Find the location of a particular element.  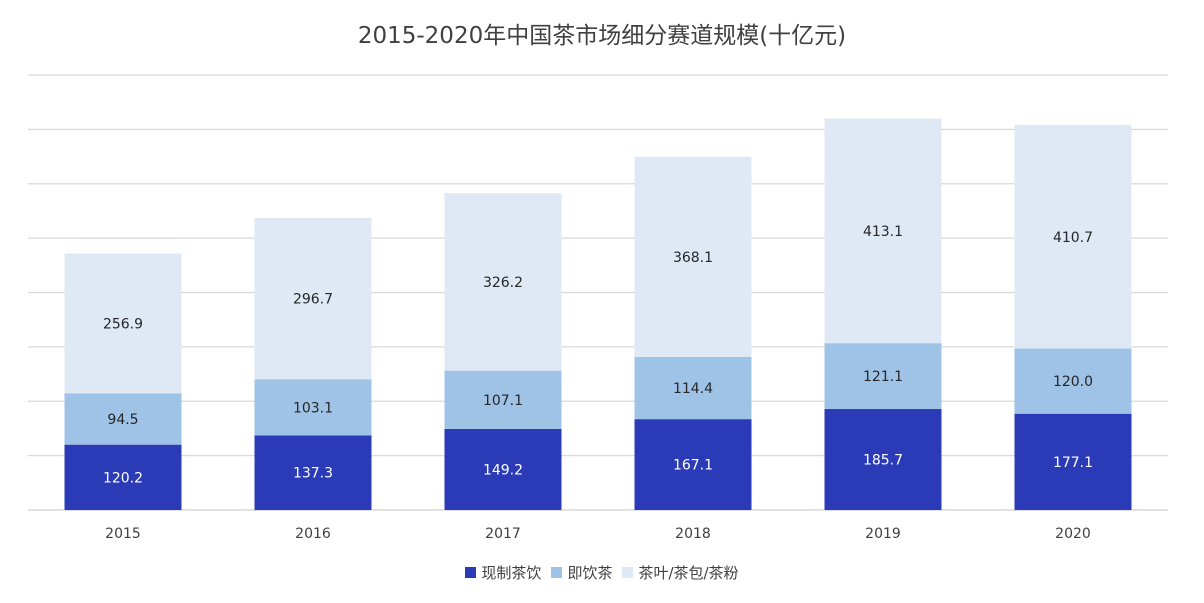

data-label: 121.1 is located at coordinates (883, 377).